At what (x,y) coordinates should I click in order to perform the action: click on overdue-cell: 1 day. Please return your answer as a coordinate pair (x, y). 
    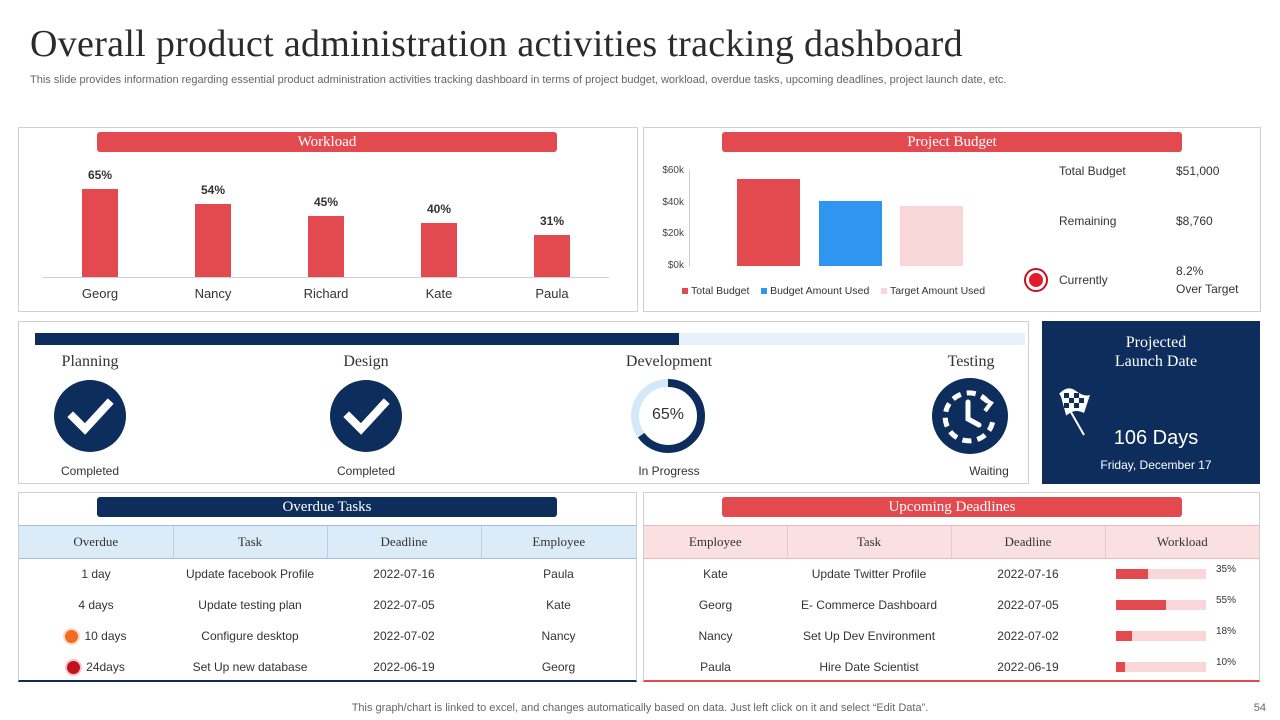
    Looking at the image, I should click on (96, 574).